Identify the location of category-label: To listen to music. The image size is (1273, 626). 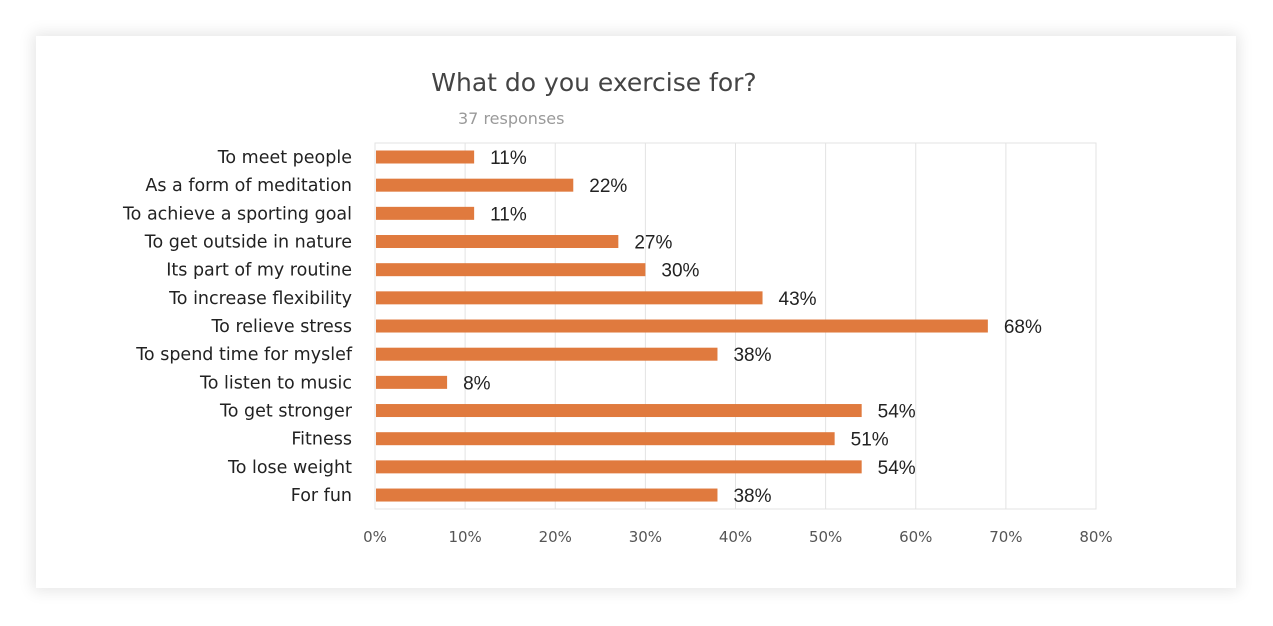
(275, 383).